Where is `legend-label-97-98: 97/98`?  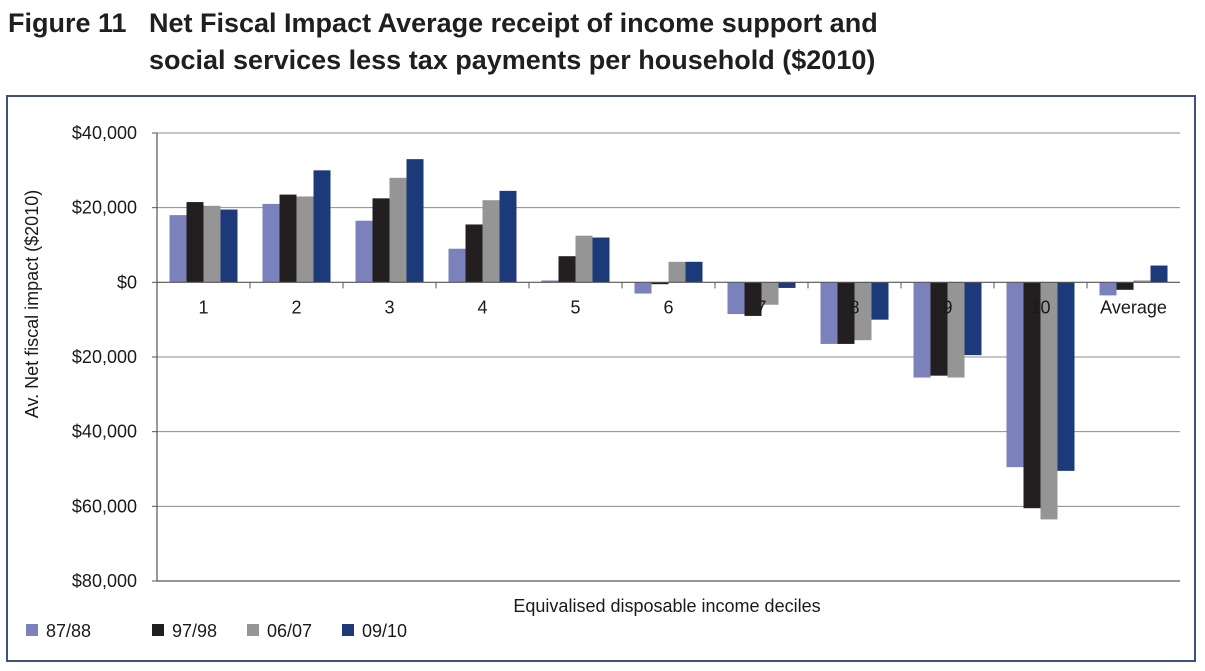 legend-label-97-98: 97/98 is located at coordinates (194, 631).